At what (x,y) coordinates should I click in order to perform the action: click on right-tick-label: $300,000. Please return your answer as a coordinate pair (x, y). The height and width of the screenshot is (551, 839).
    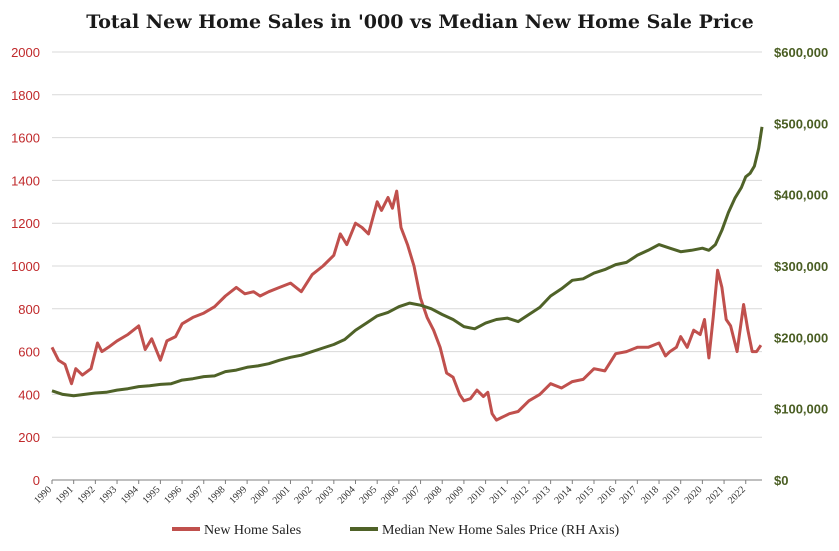
    Looking at the image, I should click on (801, 266).